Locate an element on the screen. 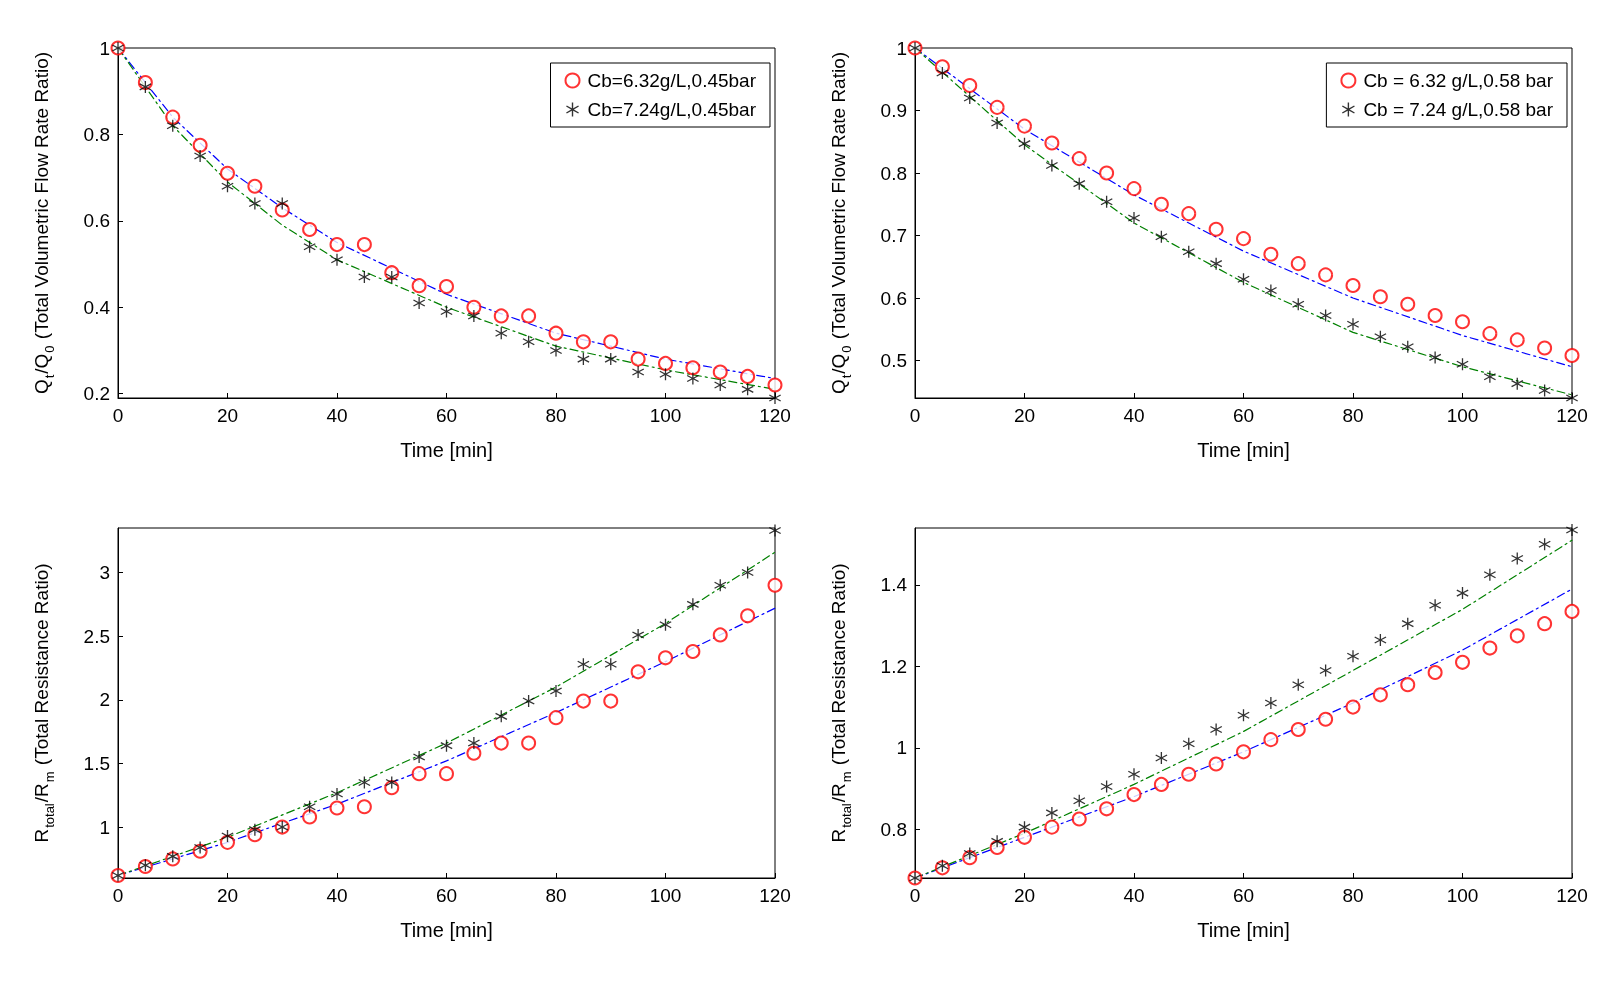  x-tick-label: 80 is located at coordinates (1353, 895).